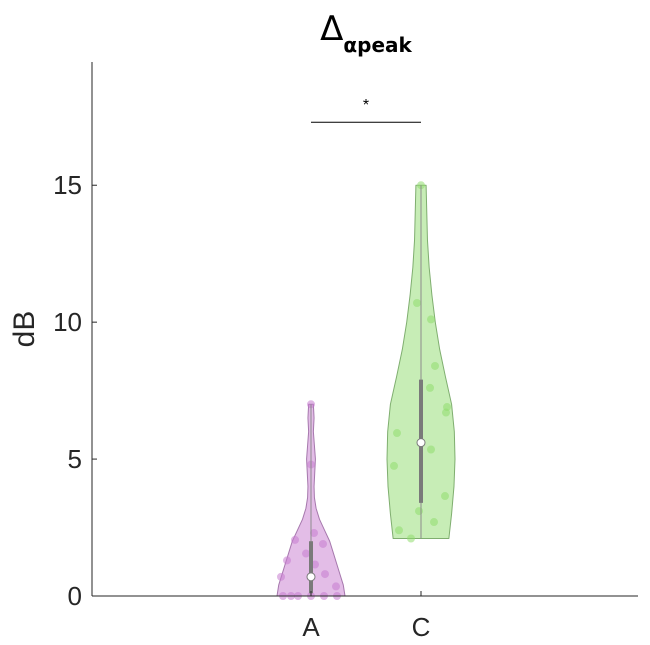 The height and width of the screenshot is (645, 650). Describe the element at coordinates (75, 390) in the screenshot. I see `y-axis-ticks: 0 5 10 15` at that location.